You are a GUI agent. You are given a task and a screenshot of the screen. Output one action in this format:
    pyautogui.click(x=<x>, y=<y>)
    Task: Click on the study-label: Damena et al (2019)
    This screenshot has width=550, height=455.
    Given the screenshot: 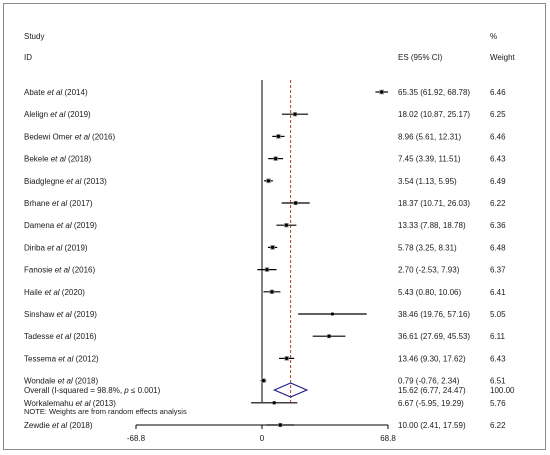 What is the action you would take?
    pyautogui.click(x=60, y=225)
    